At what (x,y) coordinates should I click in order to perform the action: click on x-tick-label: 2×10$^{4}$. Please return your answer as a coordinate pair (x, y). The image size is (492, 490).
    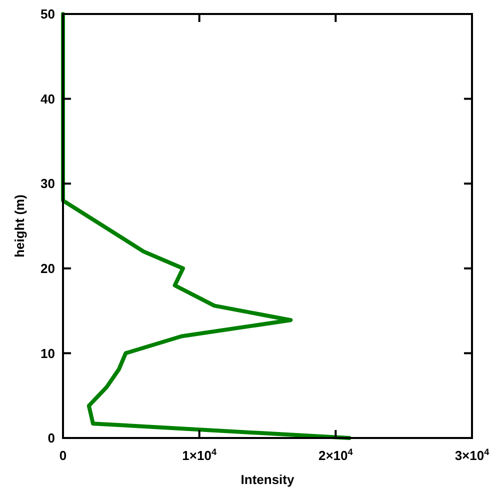
    Looking at the image, I should click on (336, 455).